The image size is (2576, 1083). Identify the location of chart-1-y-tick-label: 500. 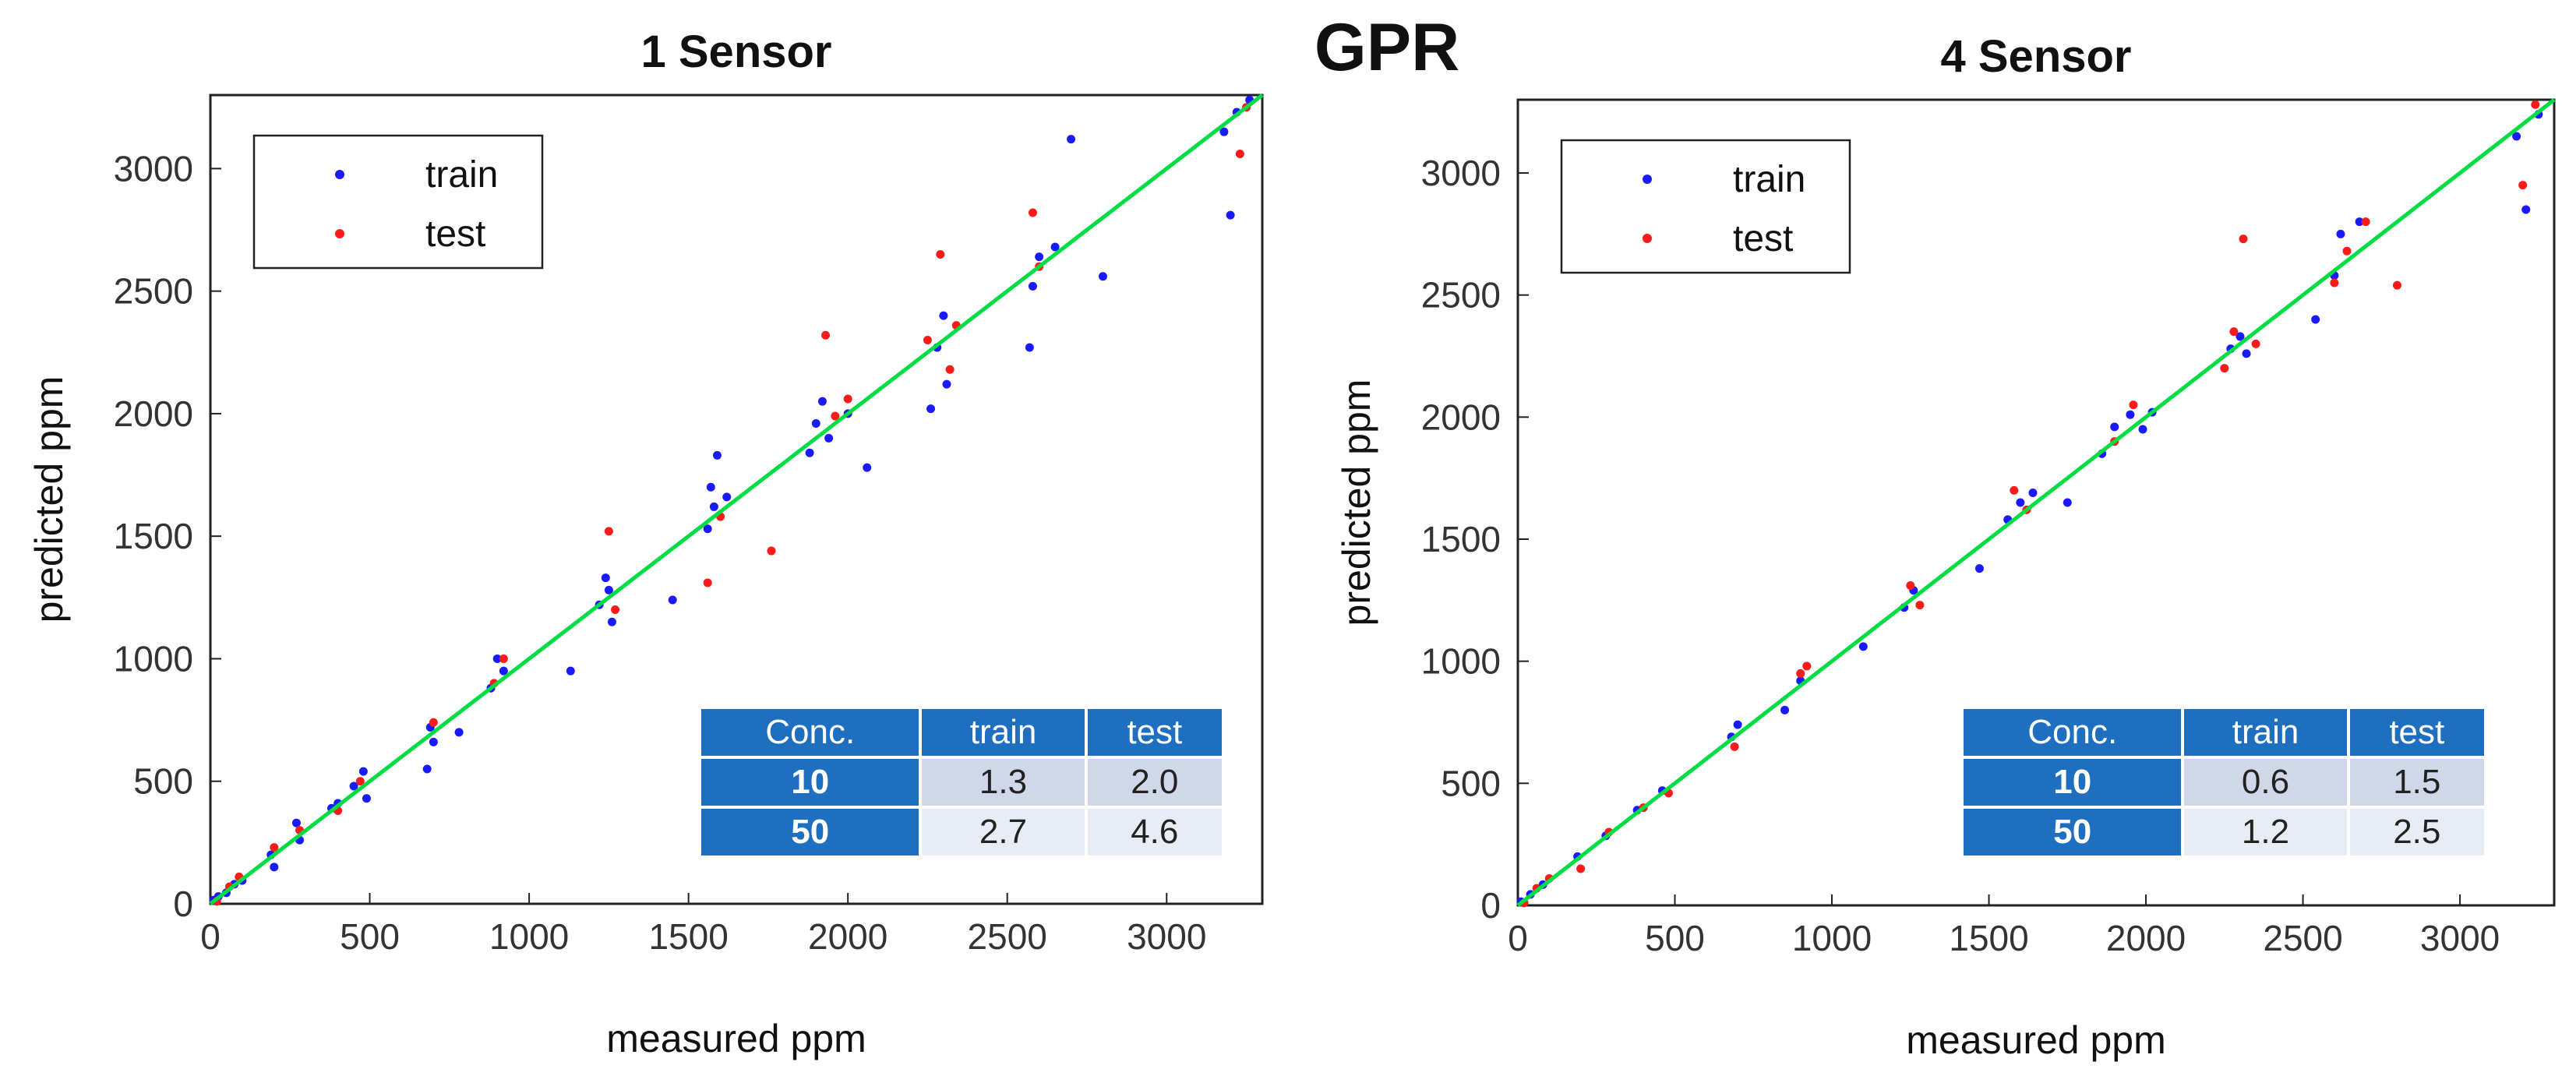
(163, 781).